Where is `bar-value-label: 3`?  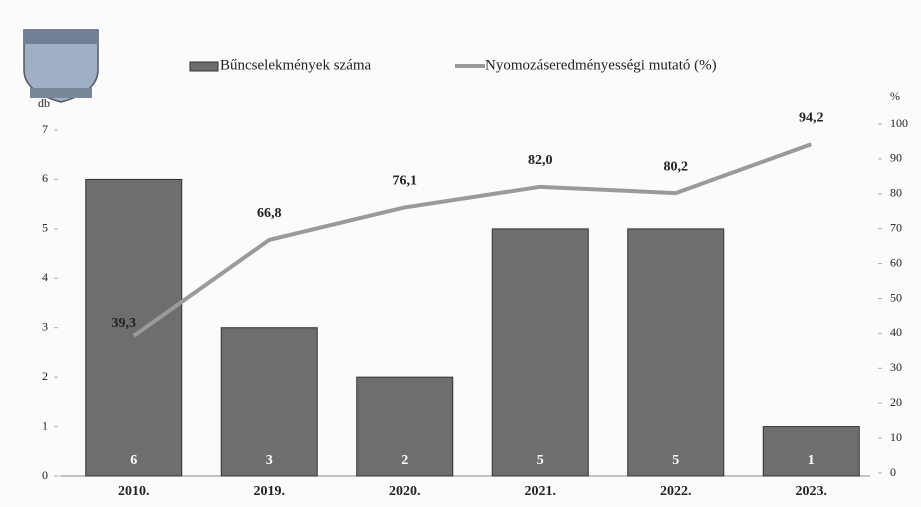 bar-value-label: 3 is located at coordinates (269, 460).